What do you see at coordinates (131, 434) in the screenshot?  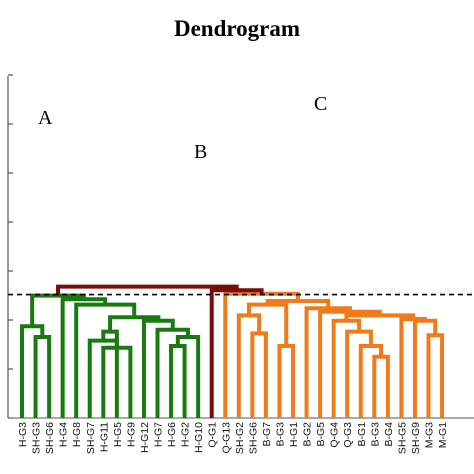 I see `leaf-label: H-G9` at bounding box center [131, 434].